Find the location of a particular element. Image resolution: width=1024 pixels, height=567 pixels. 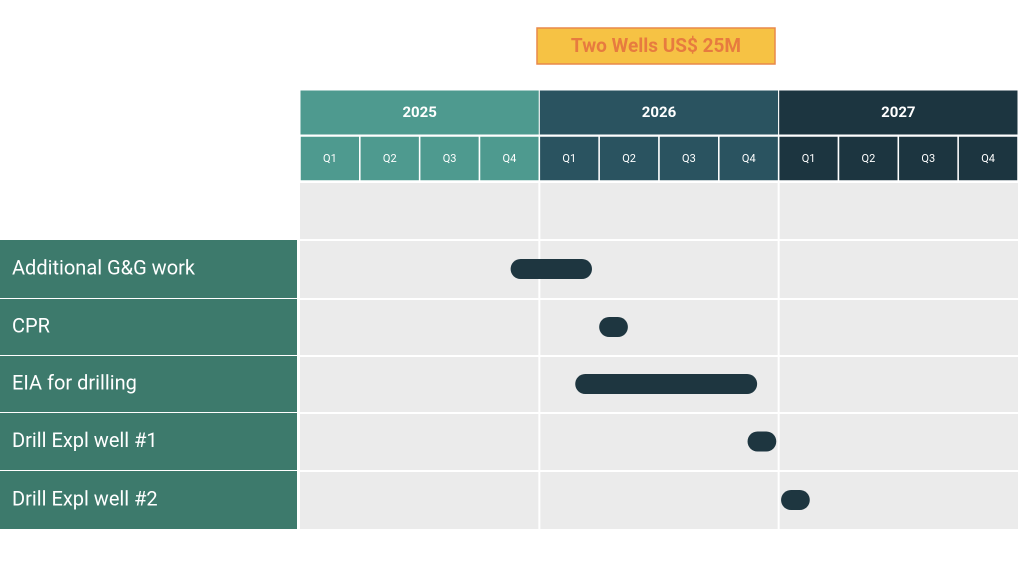

year-label: 2026 is located at coordinates (659, 112).